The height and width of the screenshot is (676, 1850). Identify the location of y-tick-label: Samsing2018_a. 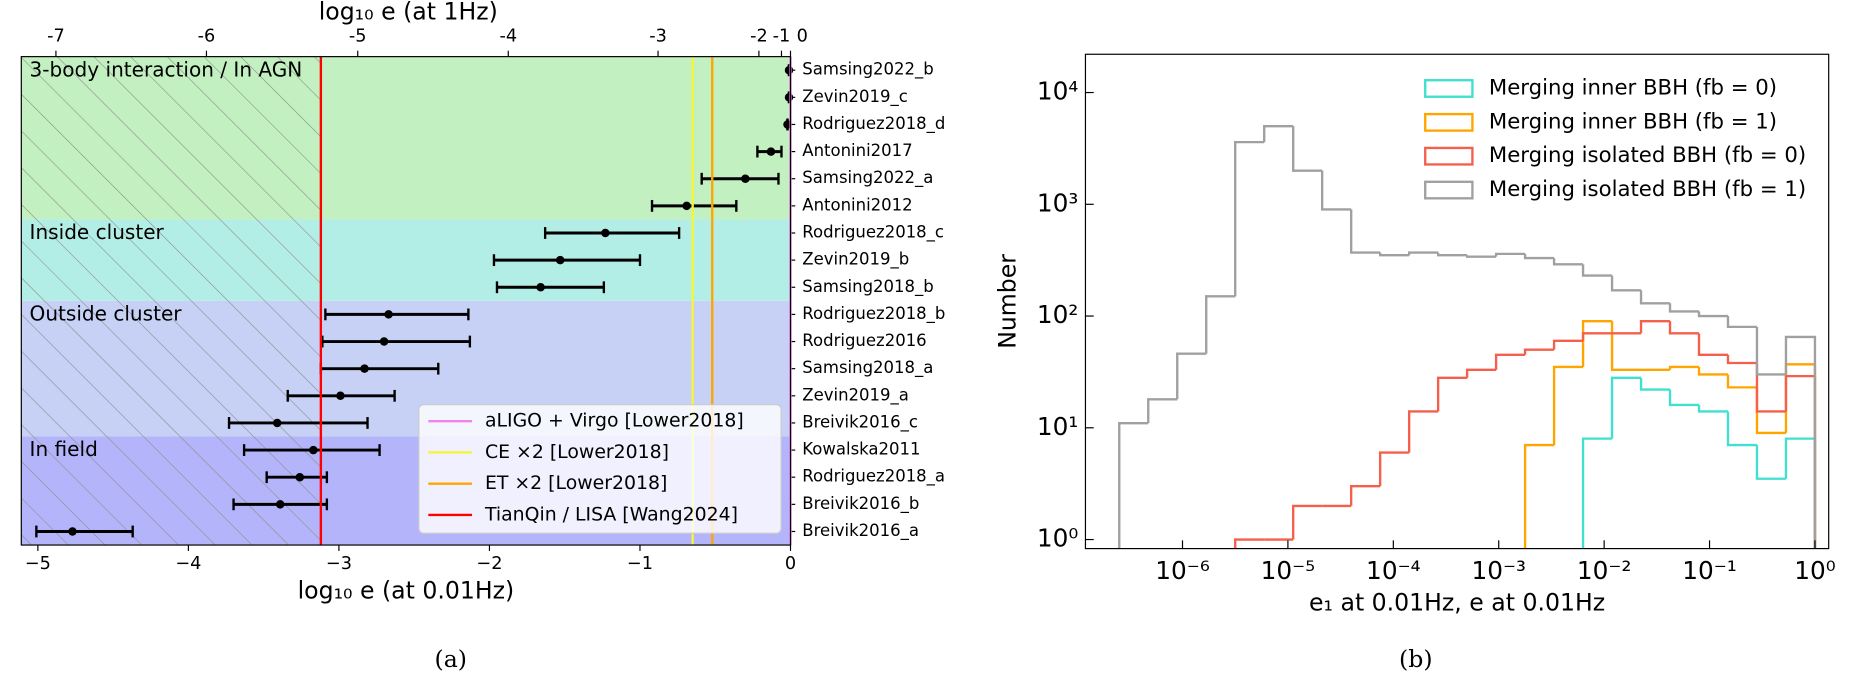
(867, 368).